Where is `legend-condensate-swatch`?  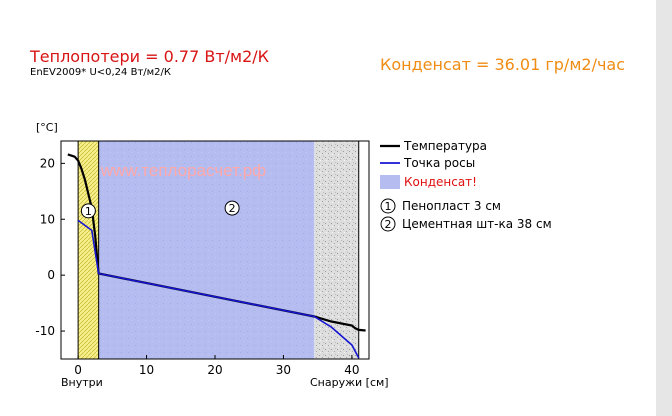
legend-condensate-swatch is located at coordinates (390, 182).